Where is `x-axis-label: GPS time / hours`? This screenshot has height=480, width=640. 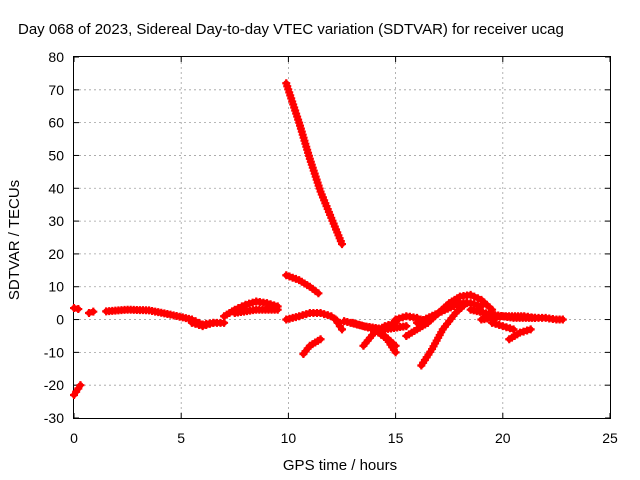 x-axis-label: GPS time / hours is located at coordinates (340, 465).